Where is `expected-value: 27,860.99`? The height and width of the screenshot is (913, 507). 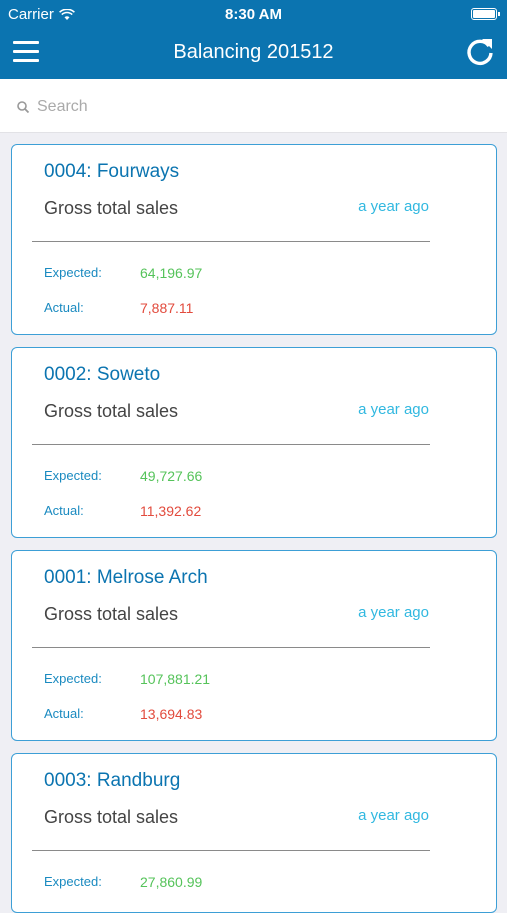
expected-value: 27,860.99 is located at coordinates (171, 882).